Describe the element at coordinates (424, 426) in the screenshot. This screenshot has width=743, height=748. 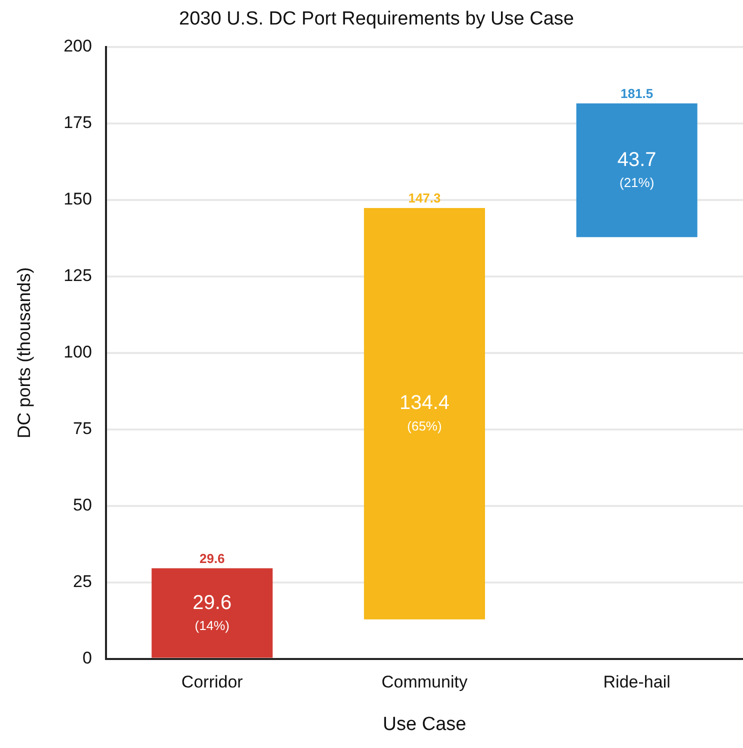
I see `annotation: (65%)` at that location.